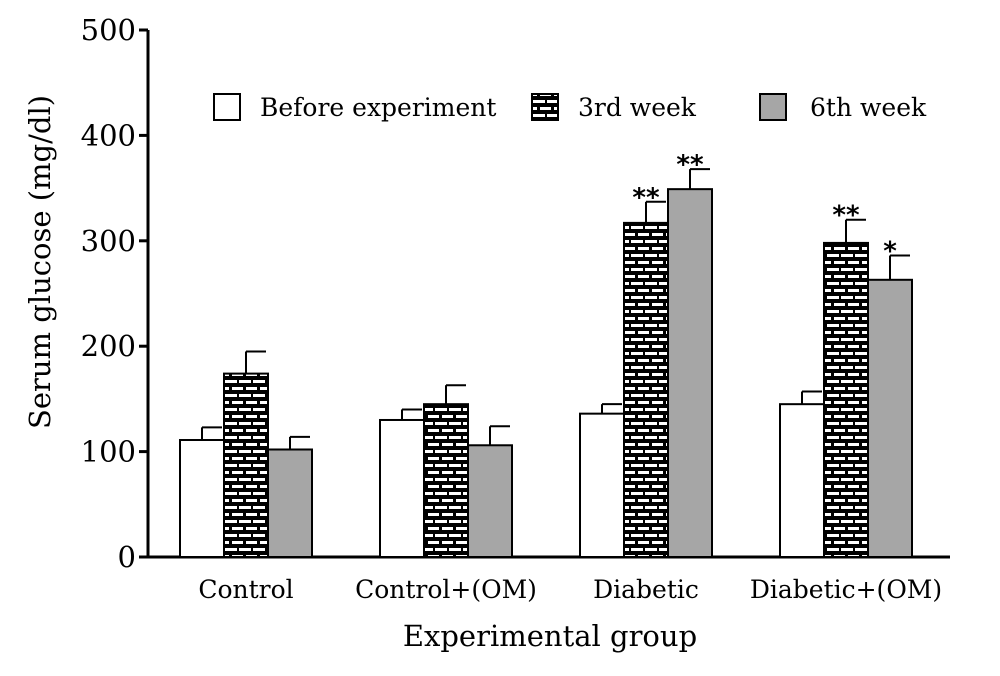 The image size is (1000, 676). Describe the element at coordinates (108, 135) in the screenshot. I see `y-tick-label: 400` at that location.